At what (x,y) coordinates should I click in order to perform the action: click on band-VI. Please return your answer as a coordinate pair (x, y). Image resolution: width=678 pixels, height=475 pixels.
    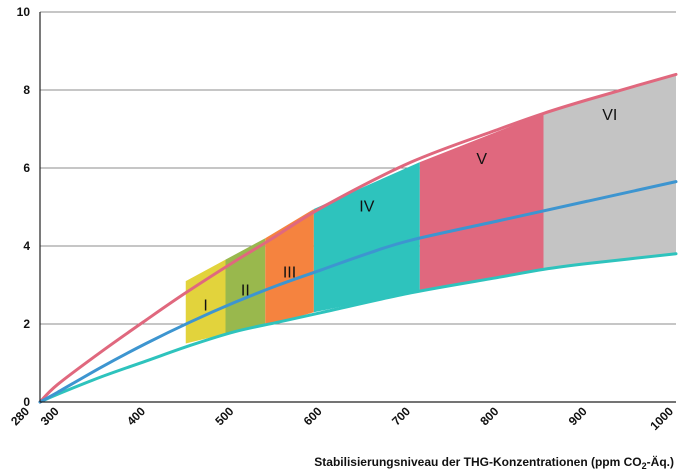
    Looking at the image, I should click on (609, 172).